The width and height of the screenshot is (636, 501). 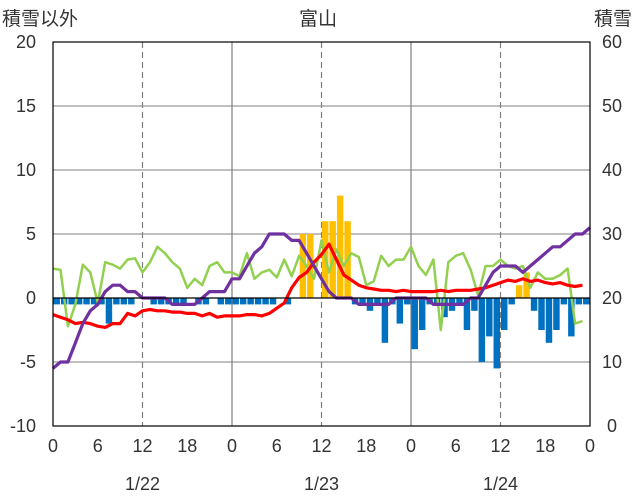 What do you see at coordinates (40, 19) in the screenshot?
I see `left-axis-label: 積雪以外` at bounding box center [40, 19].